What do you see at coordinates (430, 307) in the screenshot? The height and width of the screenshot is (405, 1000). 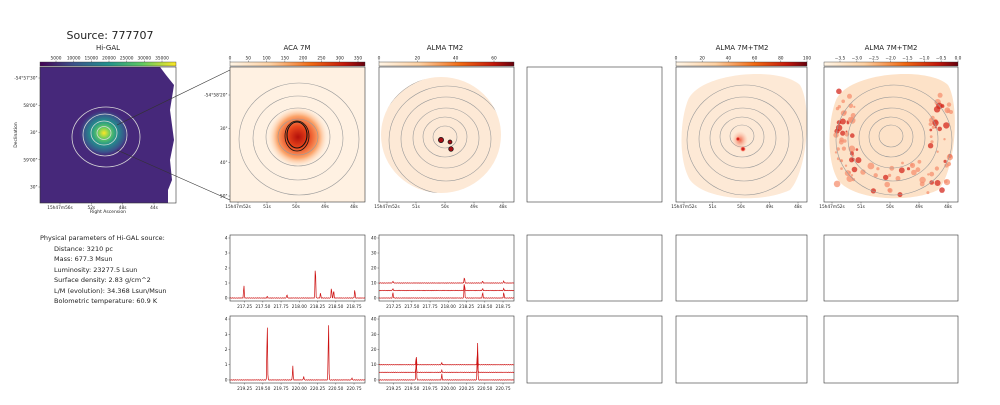 I see `spectrum-x-tick-label: 217.75` at bounding box center [430, 307].